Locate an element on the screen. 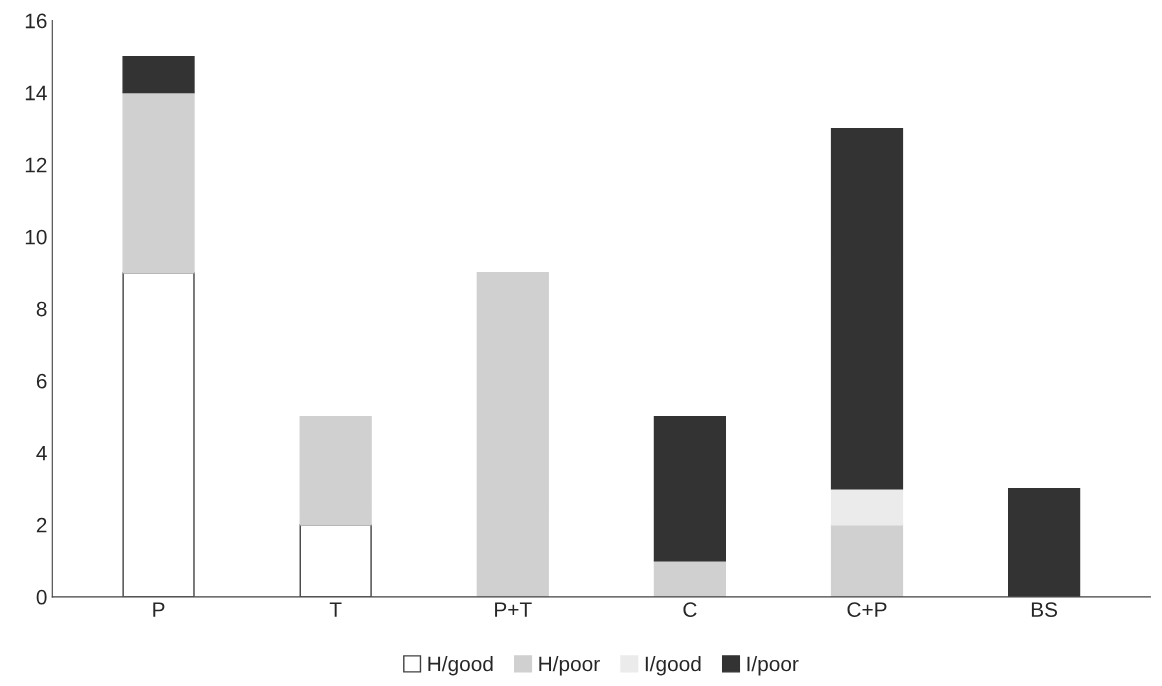 This screenshot has width=1162, height=686. x-tick-label: P is located at coordinates (159, 609).